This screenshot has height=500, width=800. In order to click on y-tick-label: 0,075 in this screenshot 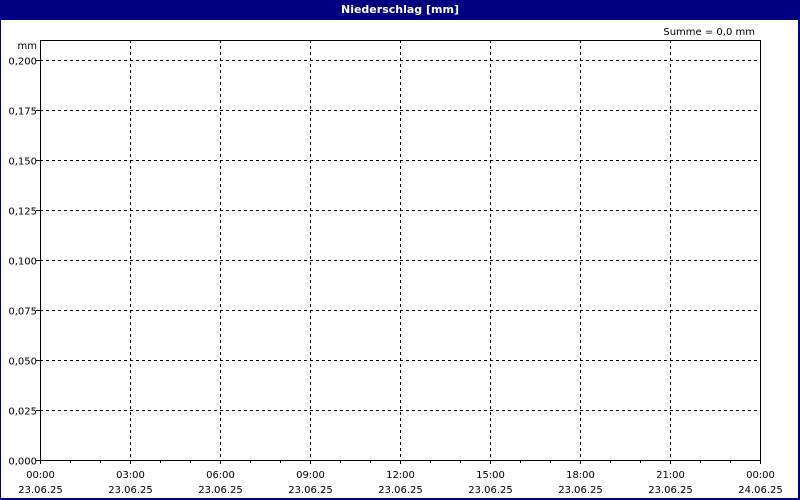, I will do `click(22, 312)`.